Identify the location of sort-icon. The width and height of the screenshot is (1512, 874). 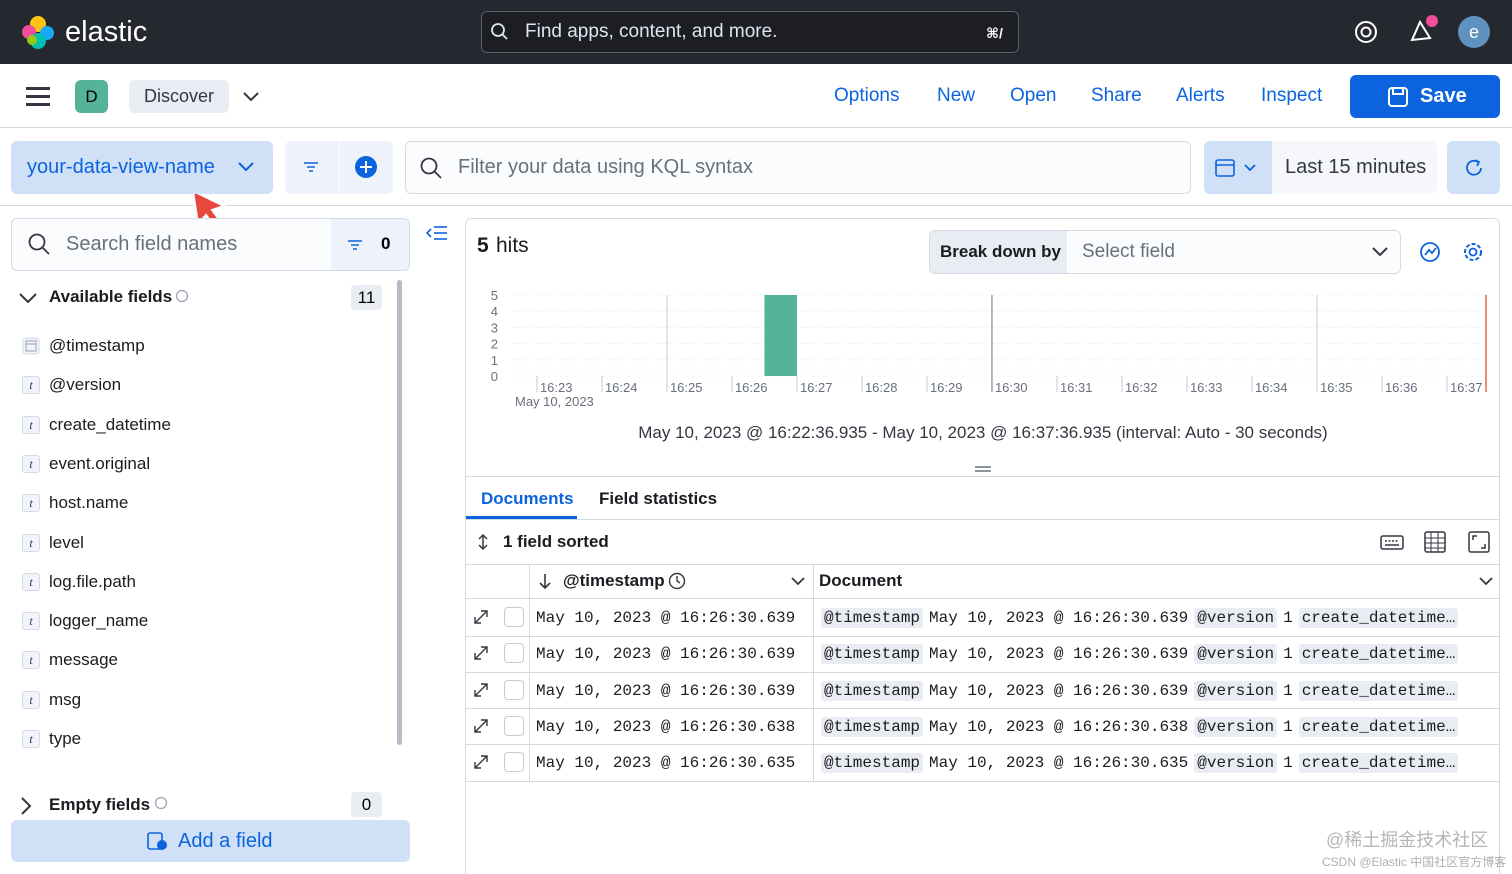
(483, 542).